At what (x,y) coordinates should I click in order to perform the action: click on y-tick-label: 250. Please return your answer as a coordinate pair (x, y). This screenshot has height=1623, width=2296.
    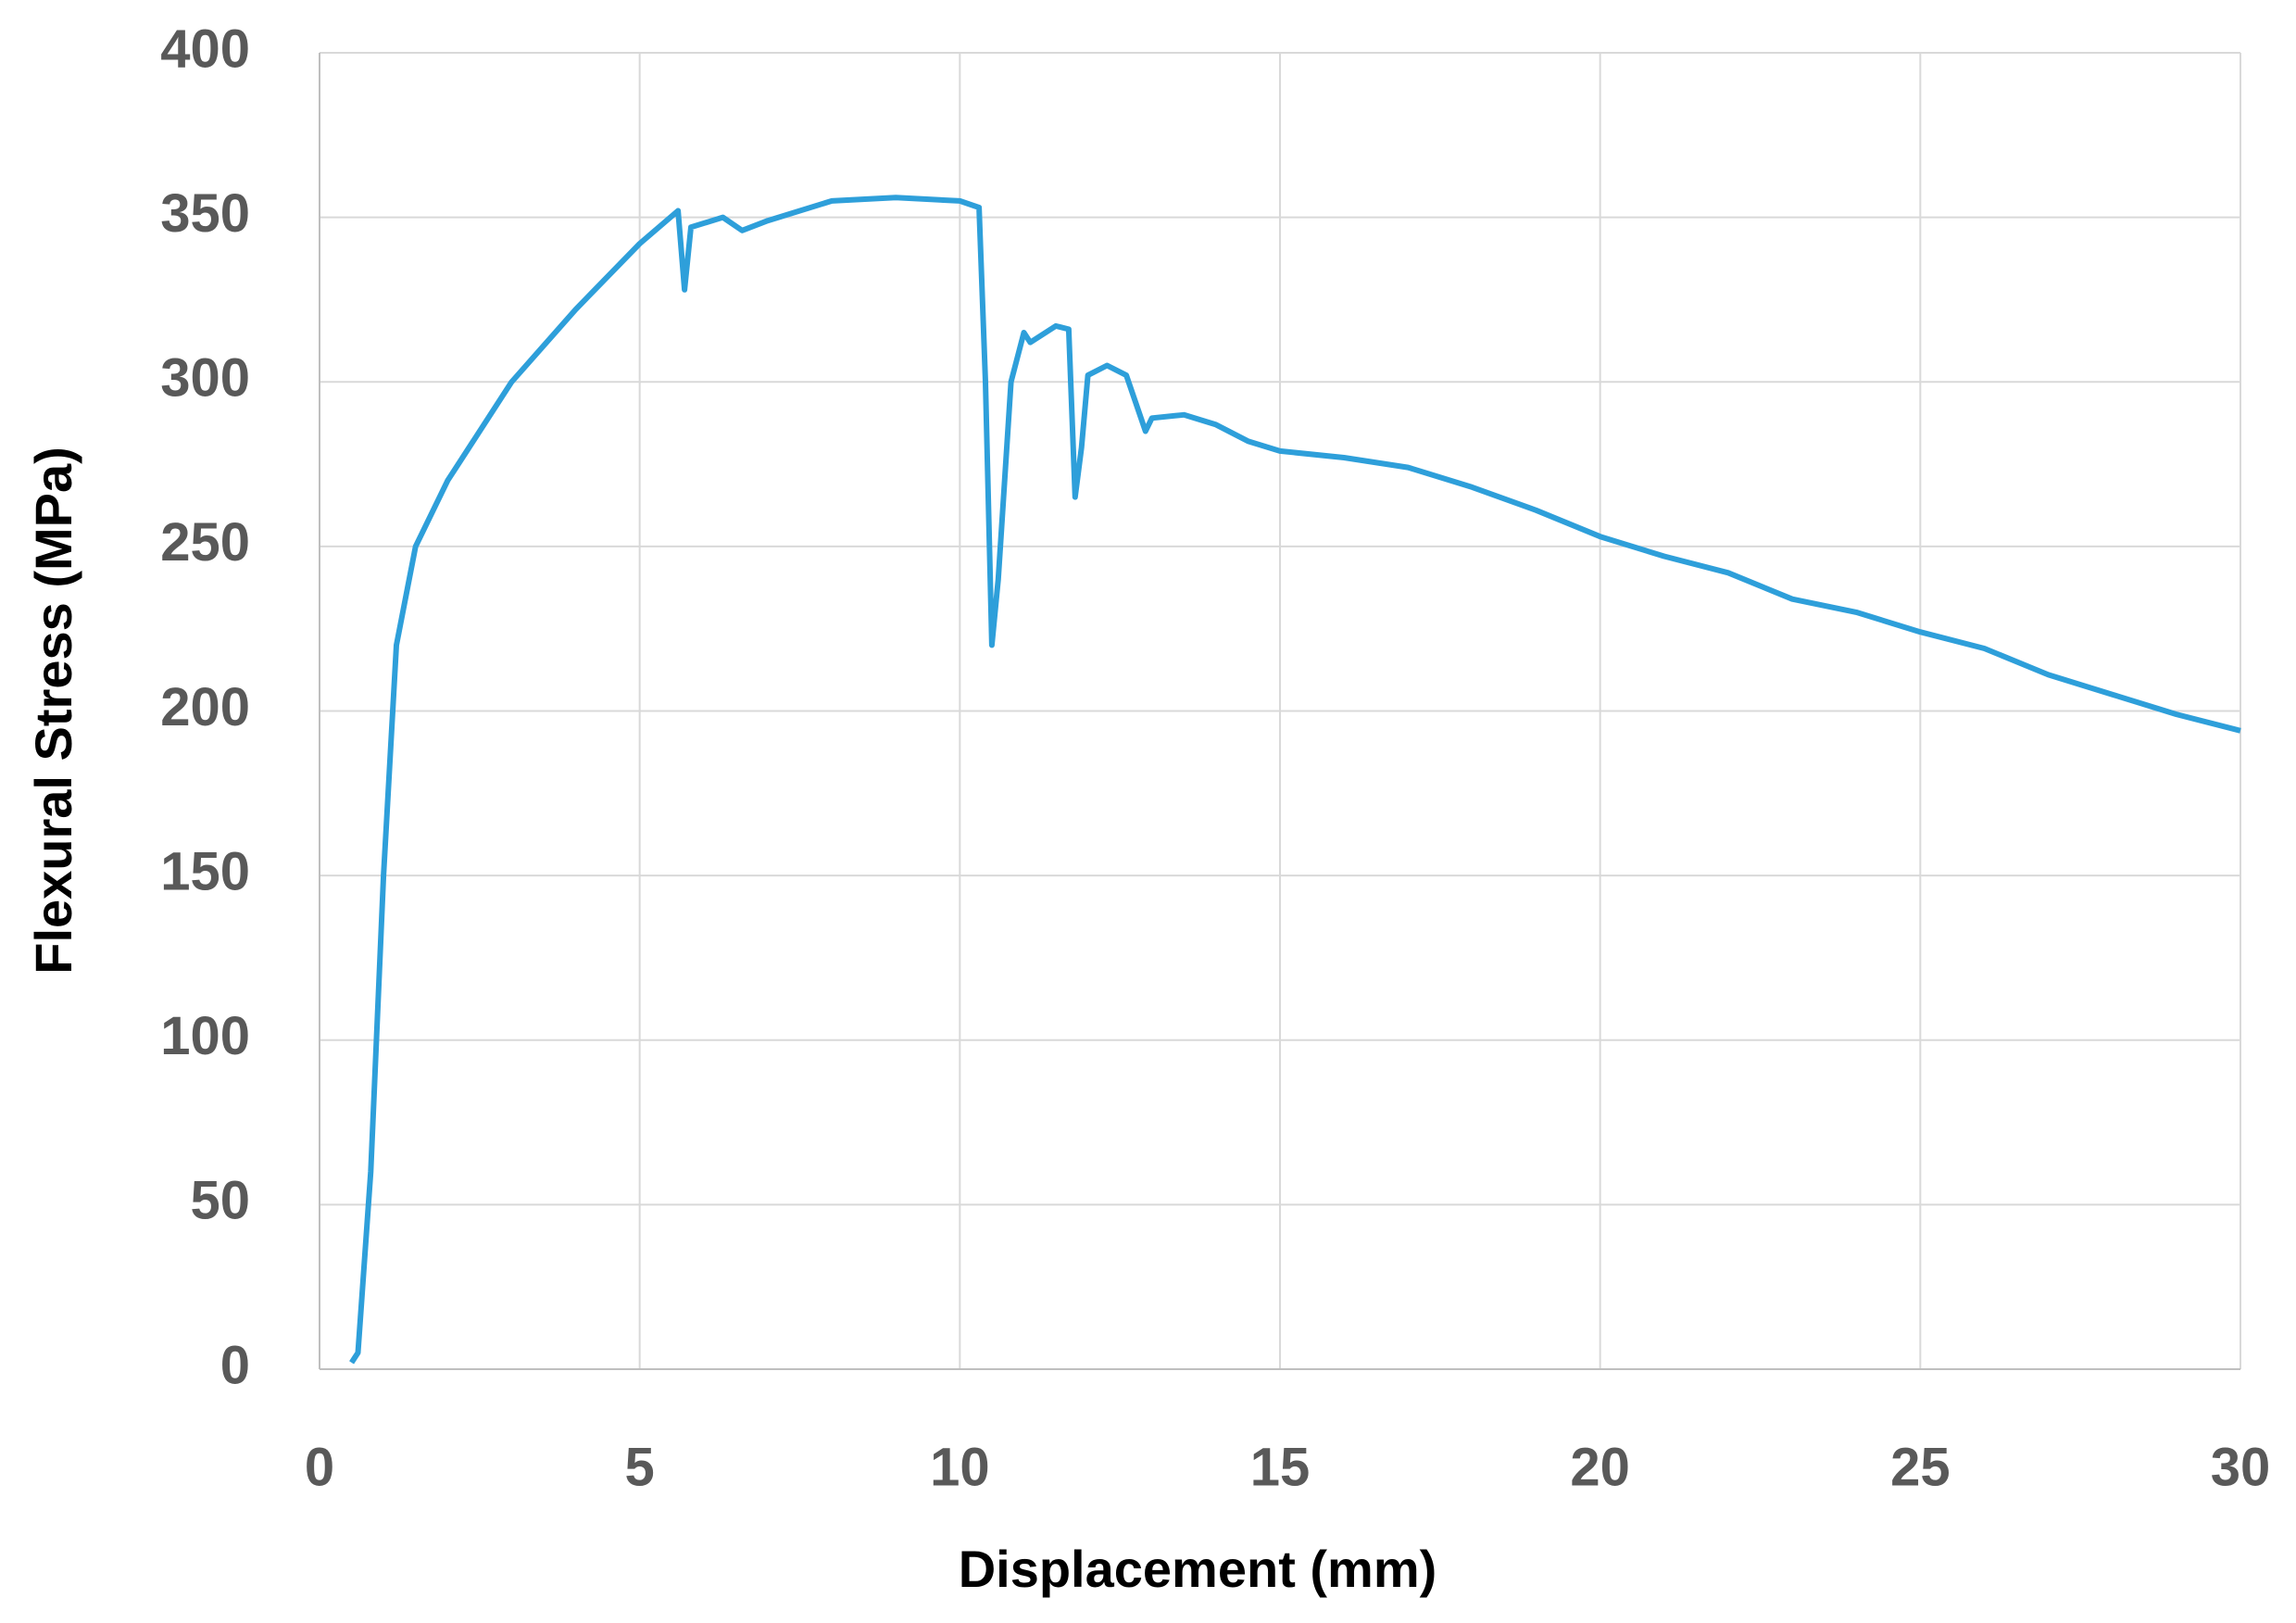
    Looking at the image, I should click on (205, 542).